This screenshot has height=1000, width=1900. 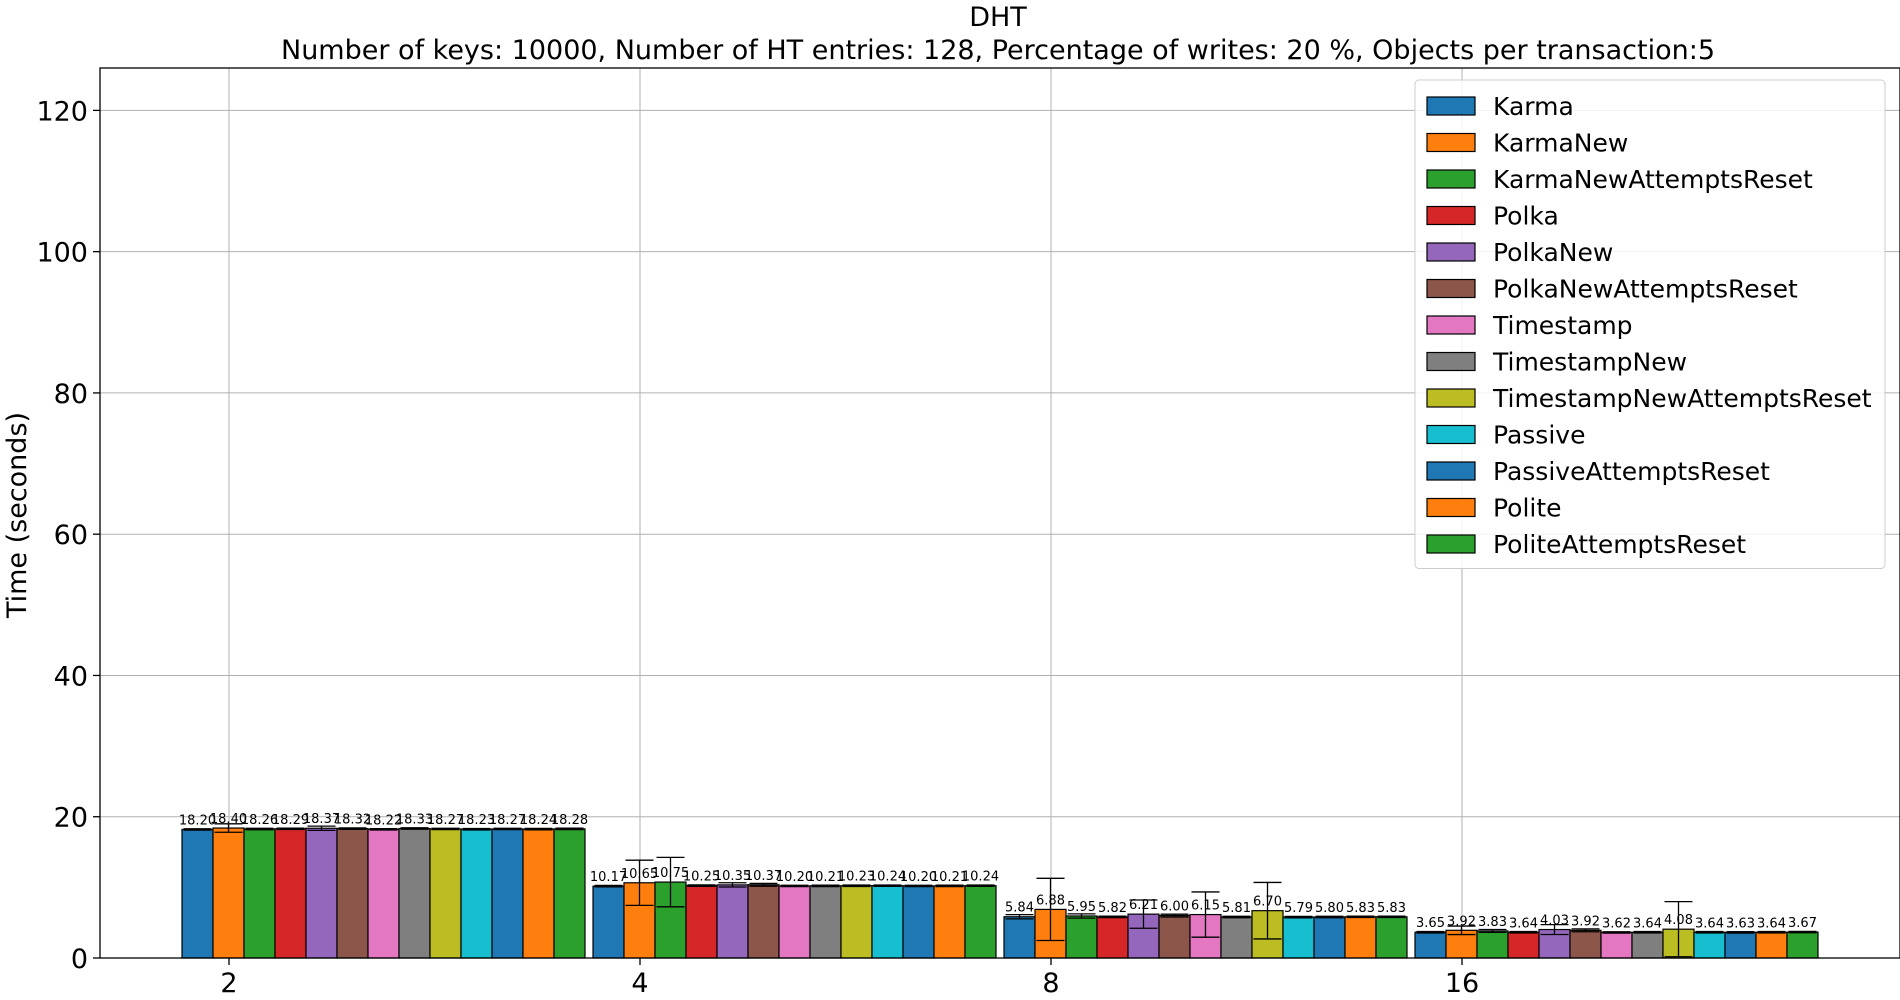 What do you see at coordinates (1205, 906) in the screenshot?
I see `data-label: 6.15` at bounding box center [1205, 906].